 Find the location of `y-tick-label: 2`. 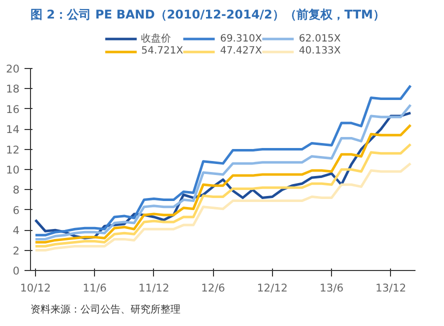

y-tick-label: 2 is located at coordinates (16, 251).